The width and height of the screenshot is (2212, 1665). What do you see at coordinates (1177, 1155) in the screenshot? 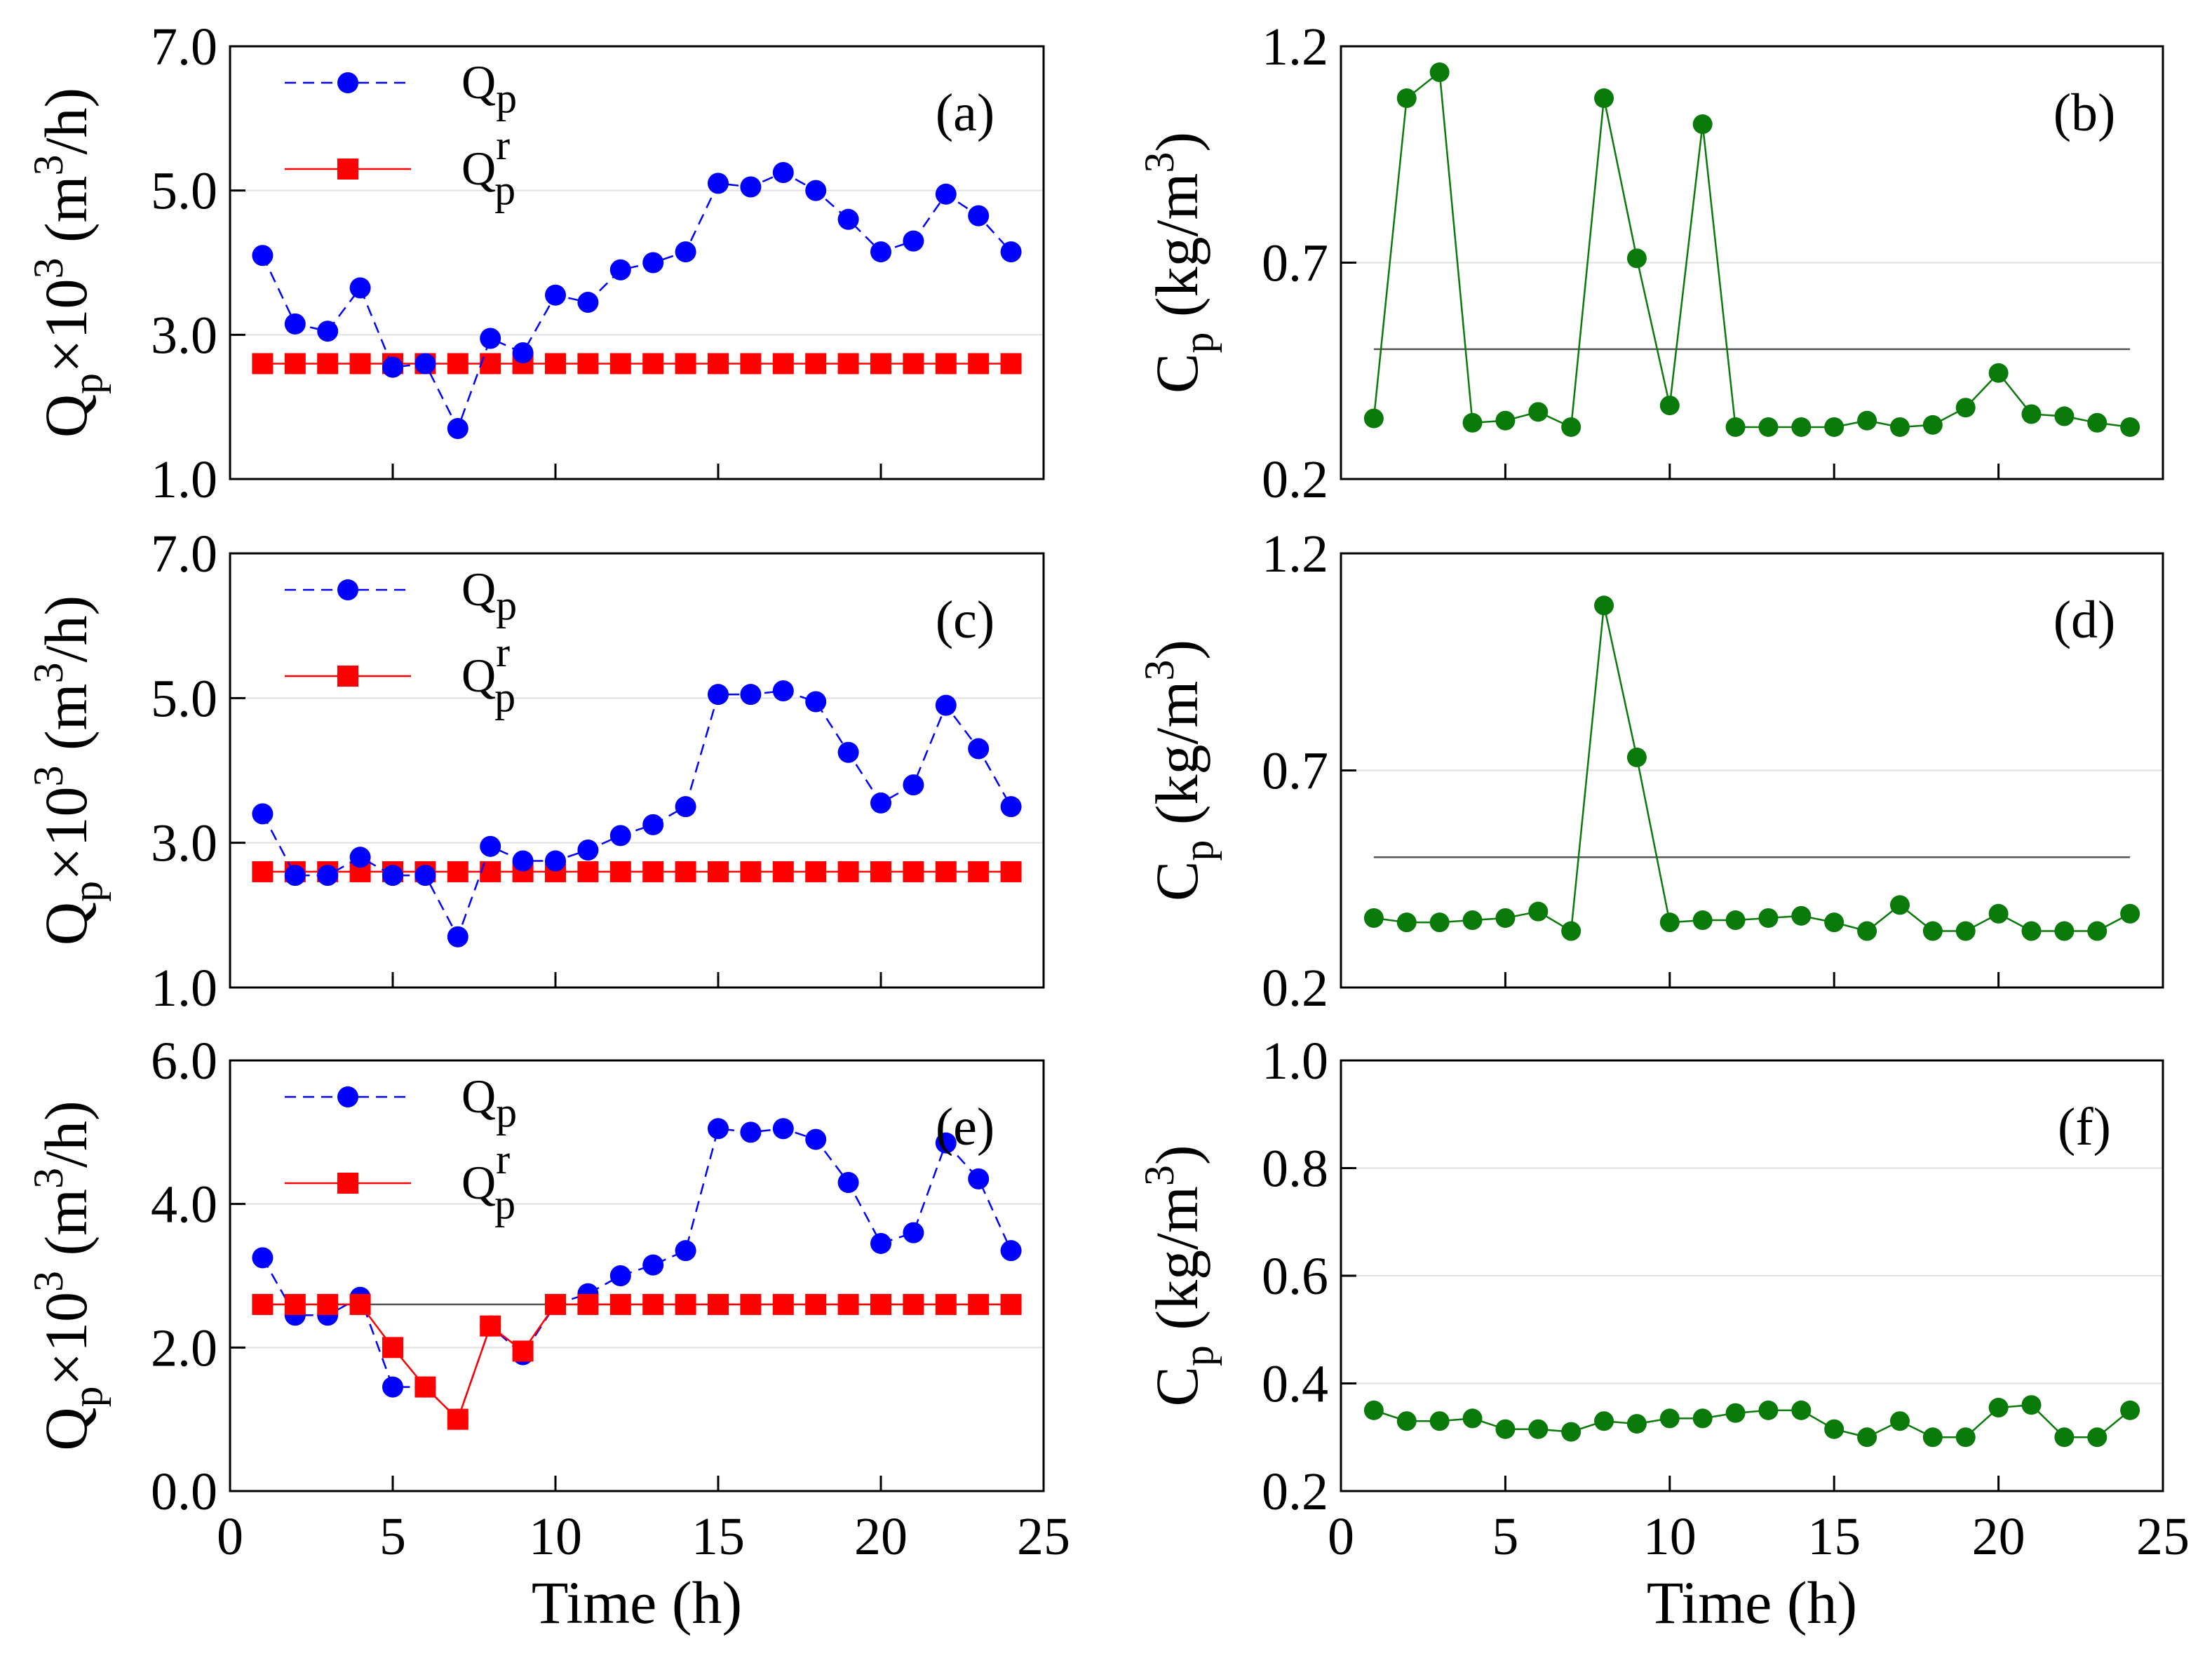
I see `ylabel-unit-close: )` at bounding box center [1177, 1155].